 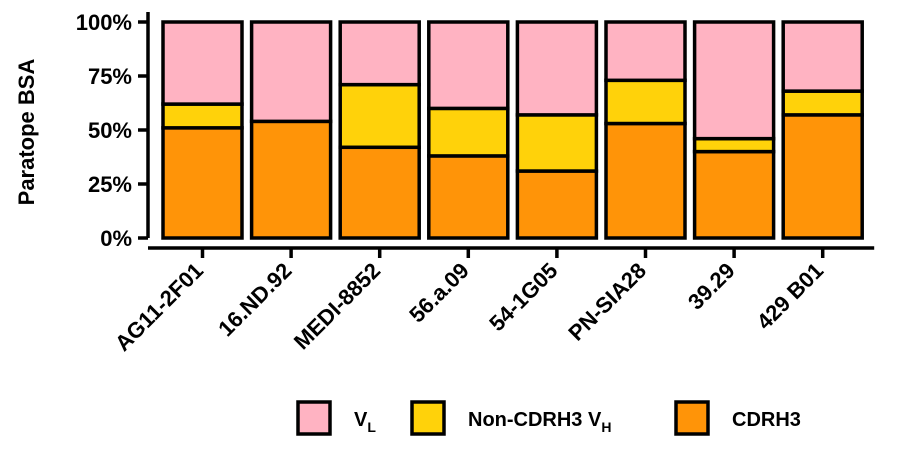 I want to click on y-tick-label: 100%, so click(x=104, y=22).